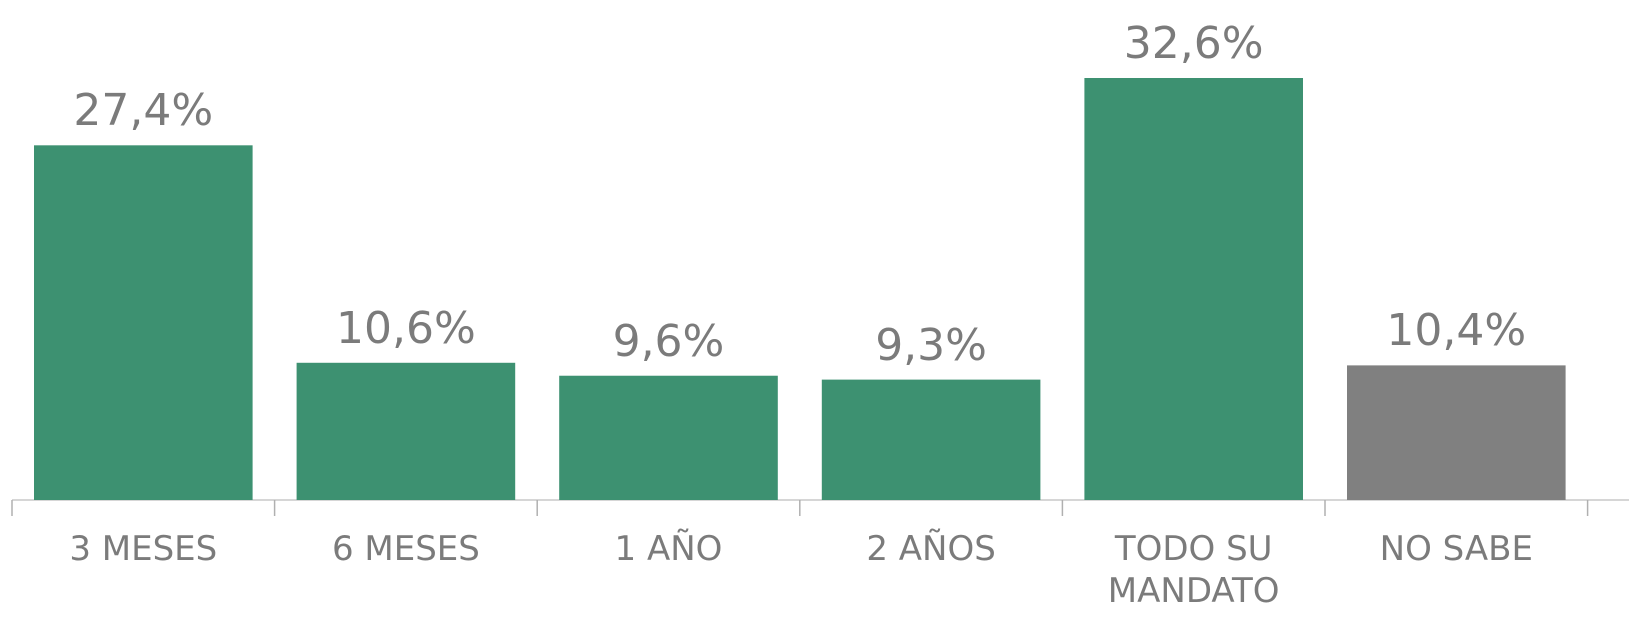  Describe the element at coordinates (405, 549) in the screenshot. I see `x-tick-label: 6 MESES` at that location.